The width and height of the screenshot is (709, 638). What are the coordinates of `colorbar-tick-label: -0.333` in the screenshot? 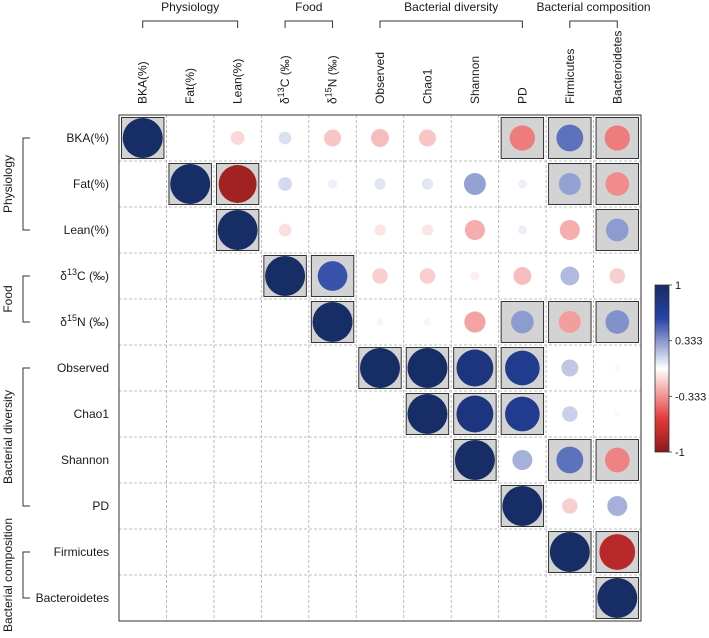 It's located at (690, 397).